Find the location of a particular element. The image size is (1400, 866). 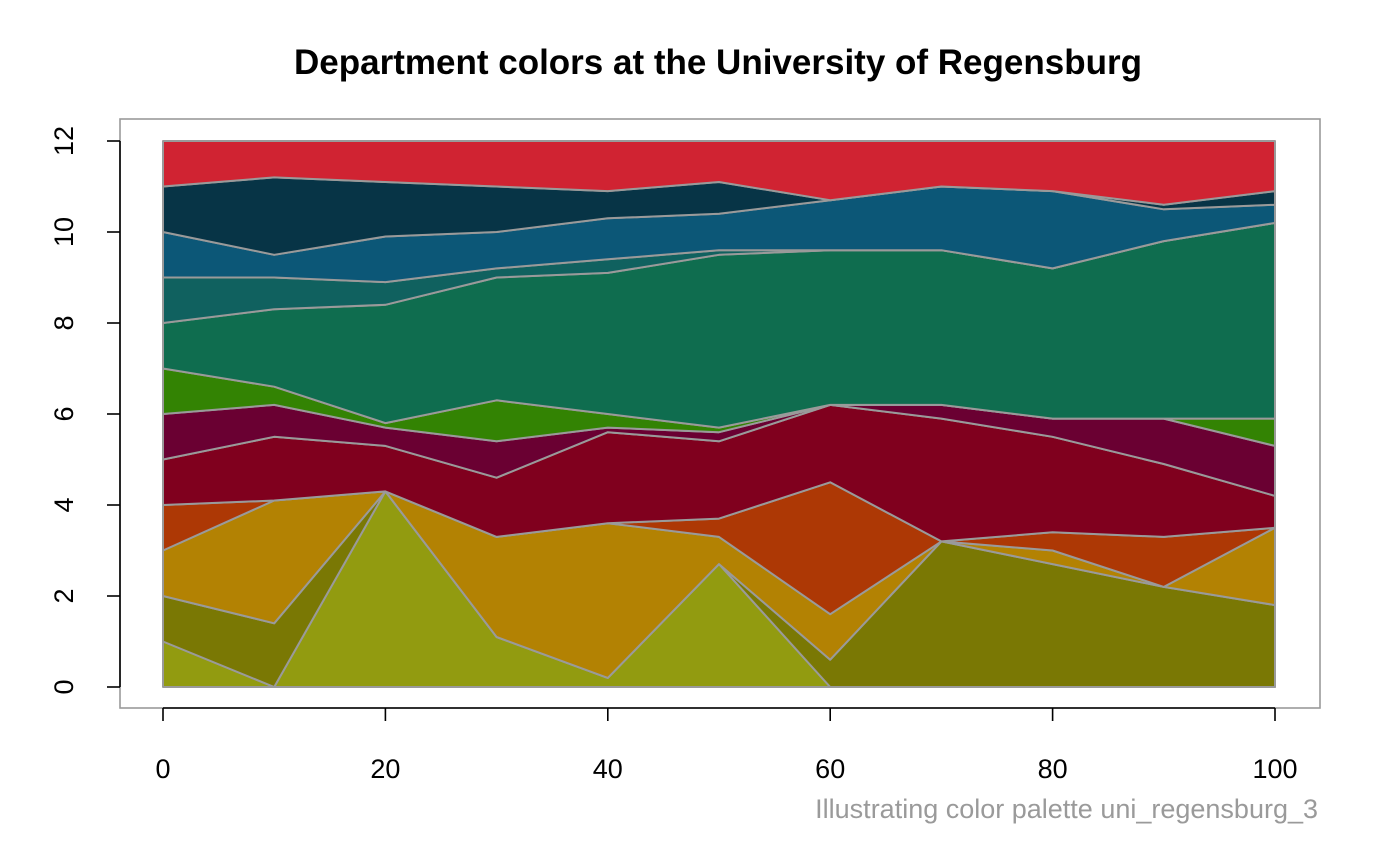

y-tick-label: 12 is located at coordinates (64, 141).